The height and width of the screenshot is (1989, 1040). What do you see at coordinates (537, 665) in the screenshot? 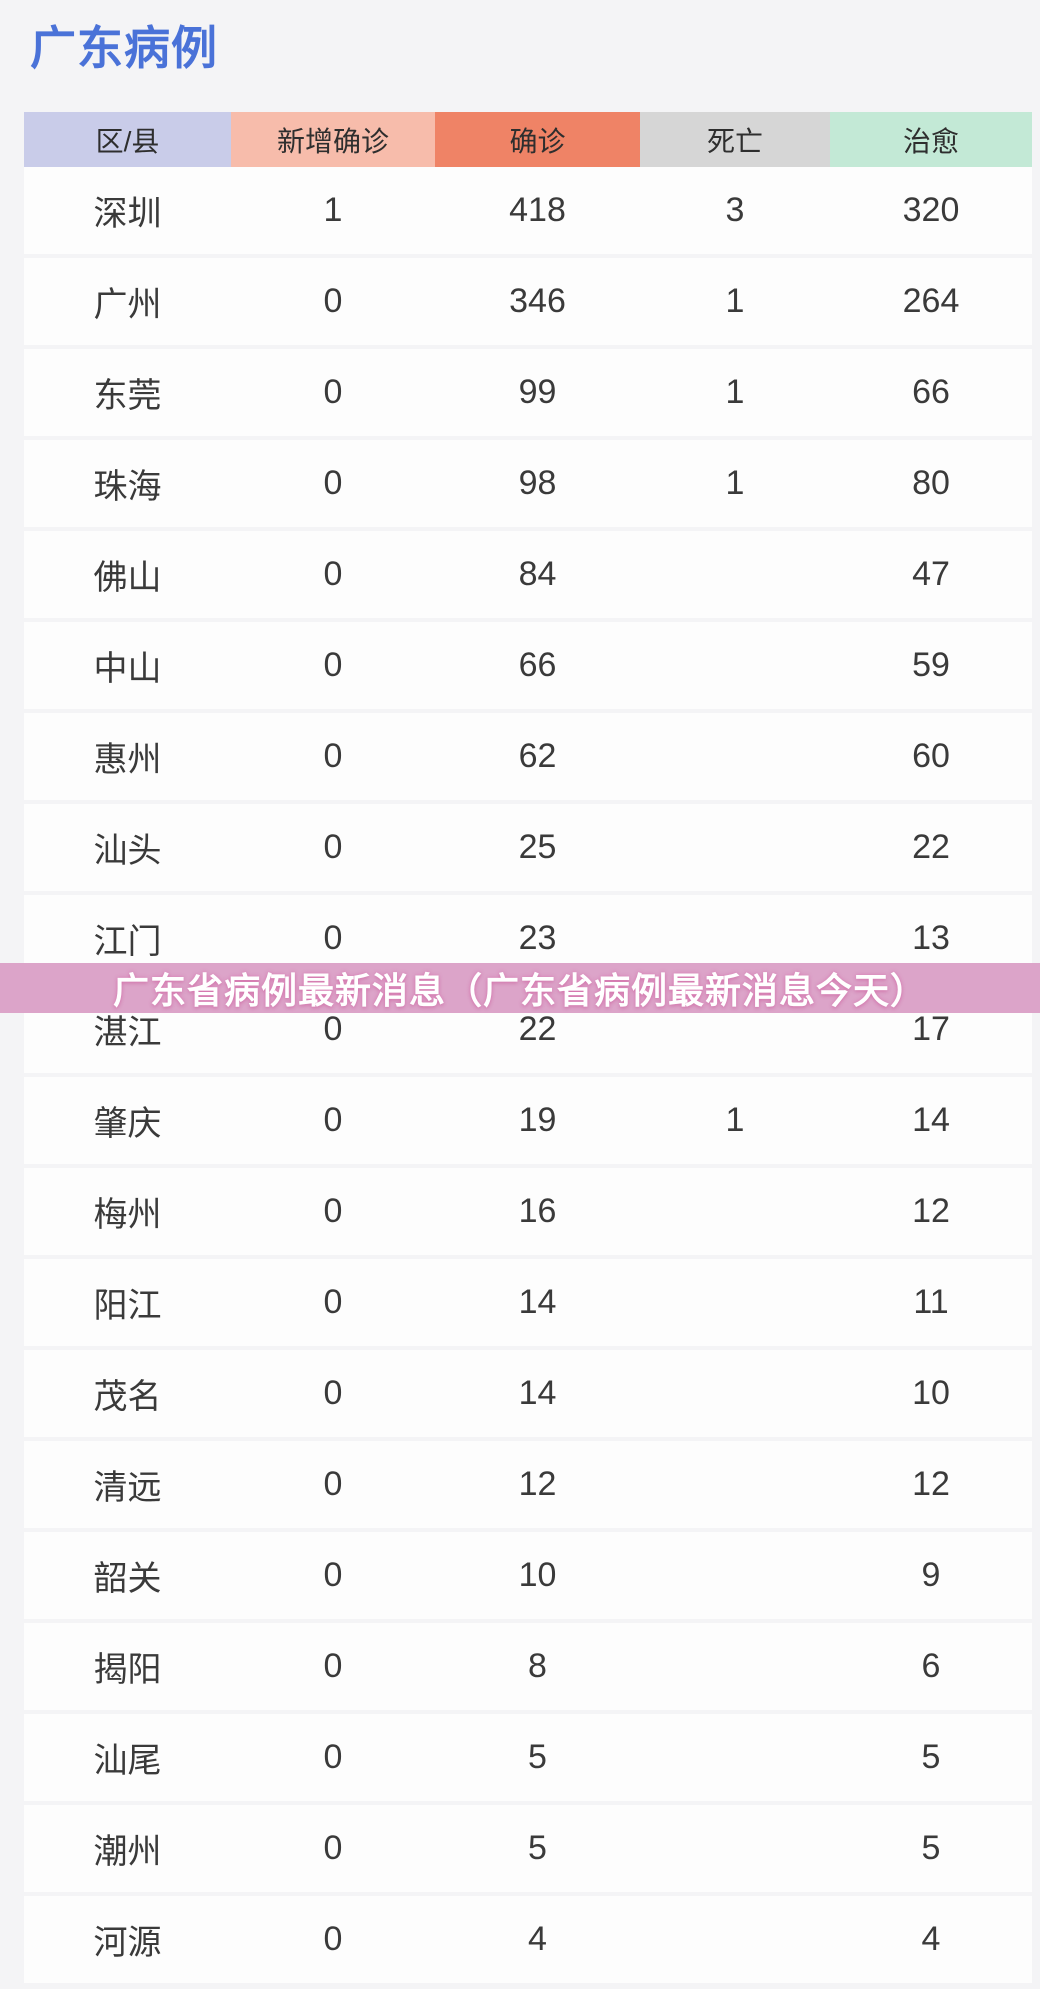
I see `cell-confirmed: 66` at bounding box center [537, 665].